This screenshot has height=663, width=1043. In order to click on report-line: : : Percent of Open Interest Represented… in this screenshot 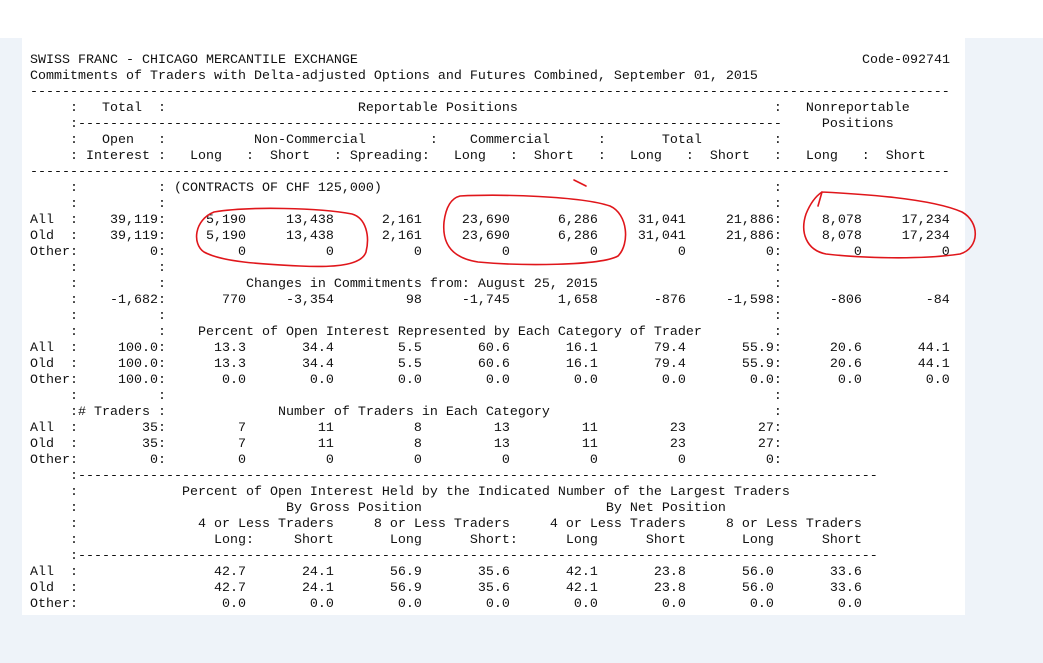, I will do `click(406, 332)`.